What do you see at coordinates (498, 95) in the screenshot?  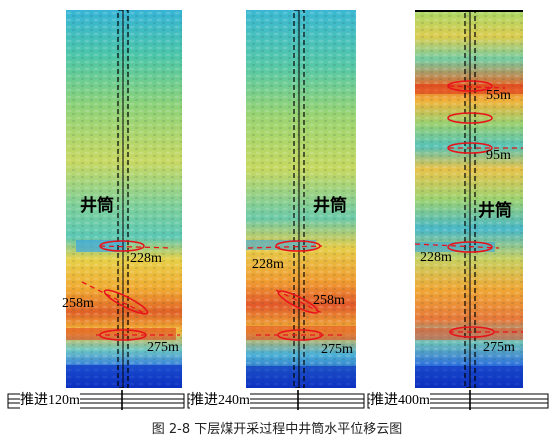 I see `annotation-label: 55m` at bounding box center [498, 95].